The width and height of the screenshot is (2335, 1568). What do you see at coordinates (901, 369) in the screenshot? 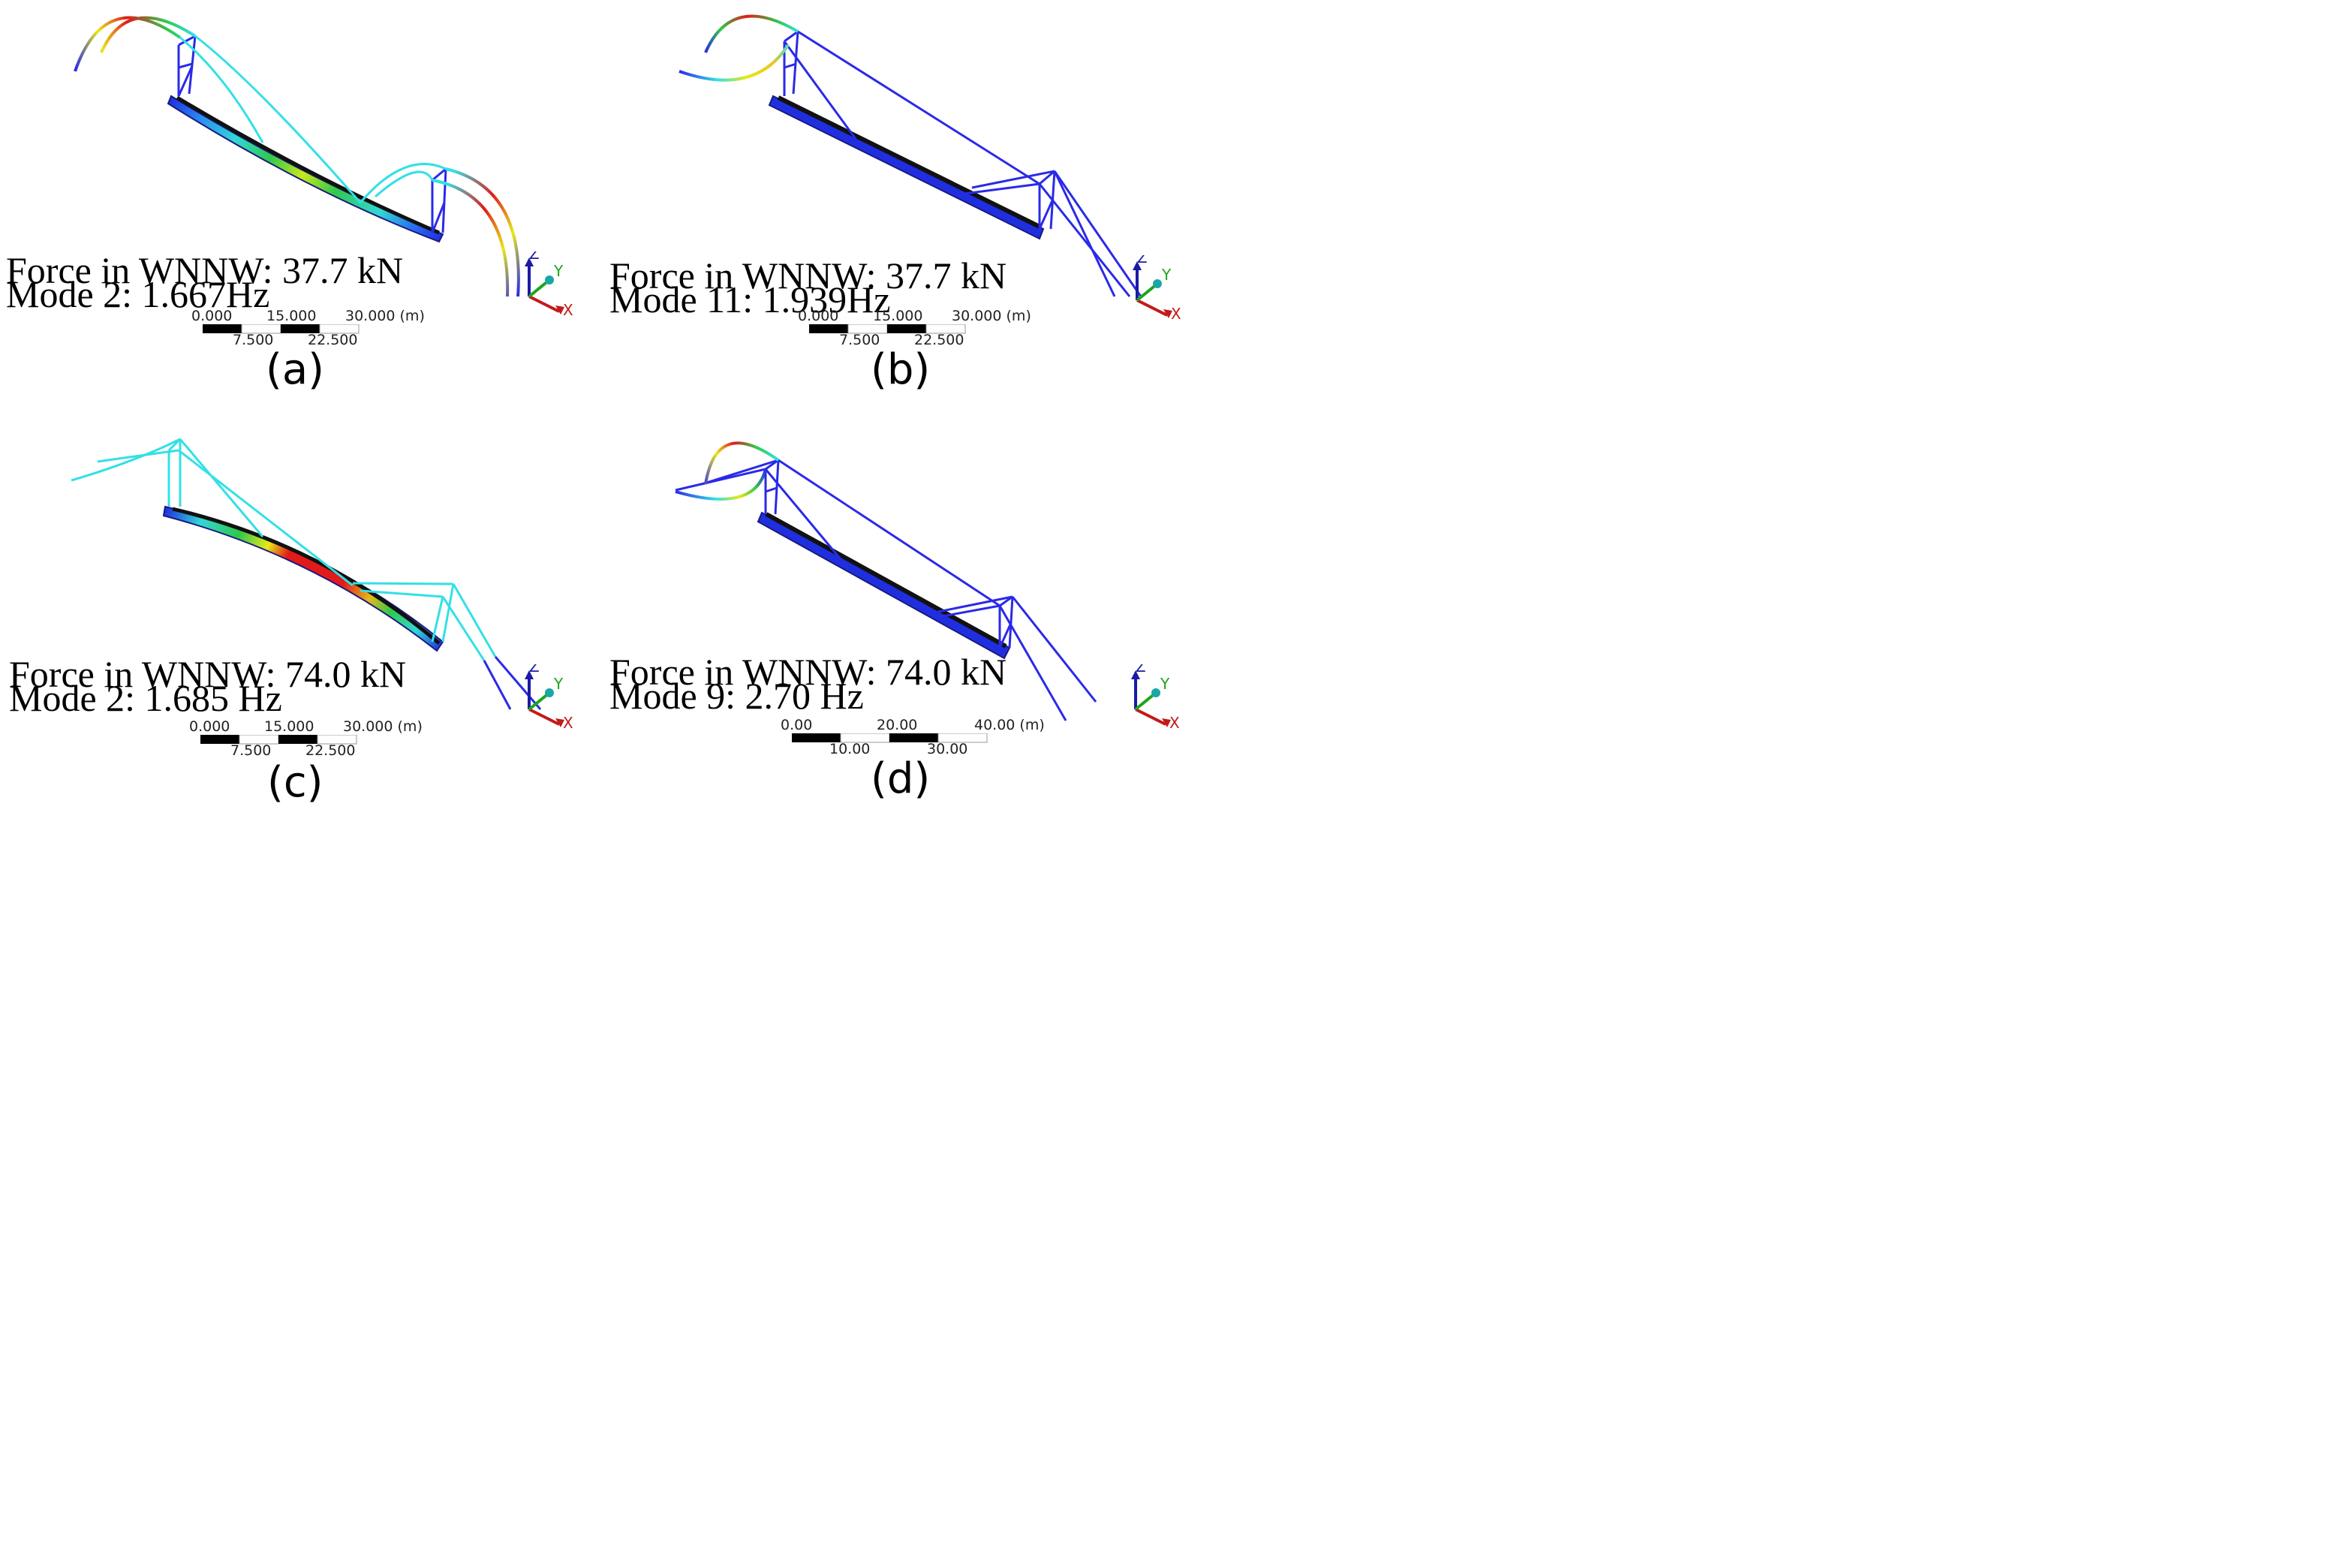
I see `panel-label: (b)` at bounding box center [901, 369].